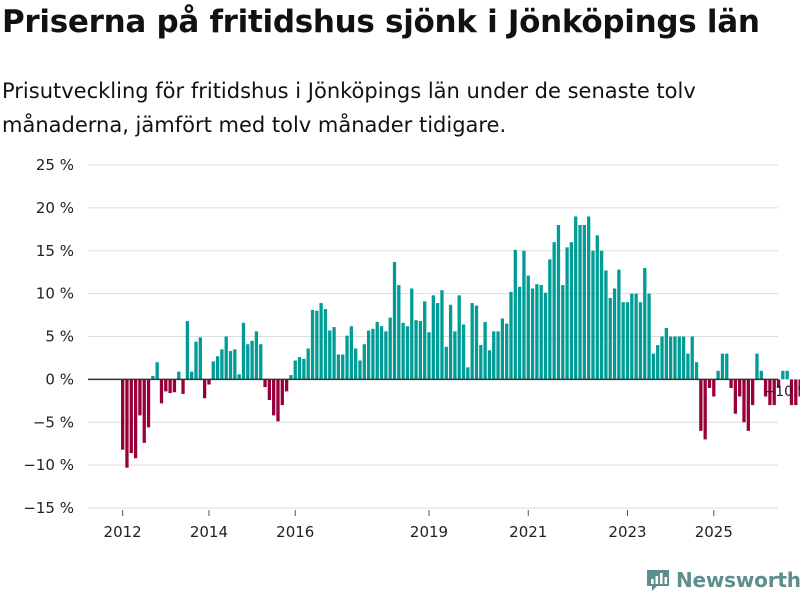 Image resolution: width=800 pixels, height=600 pixels. What do you see at coordinates (59, 379) in the screenshot?
I see `y-tick-label: 0 %` at bounding box center [59, 379].